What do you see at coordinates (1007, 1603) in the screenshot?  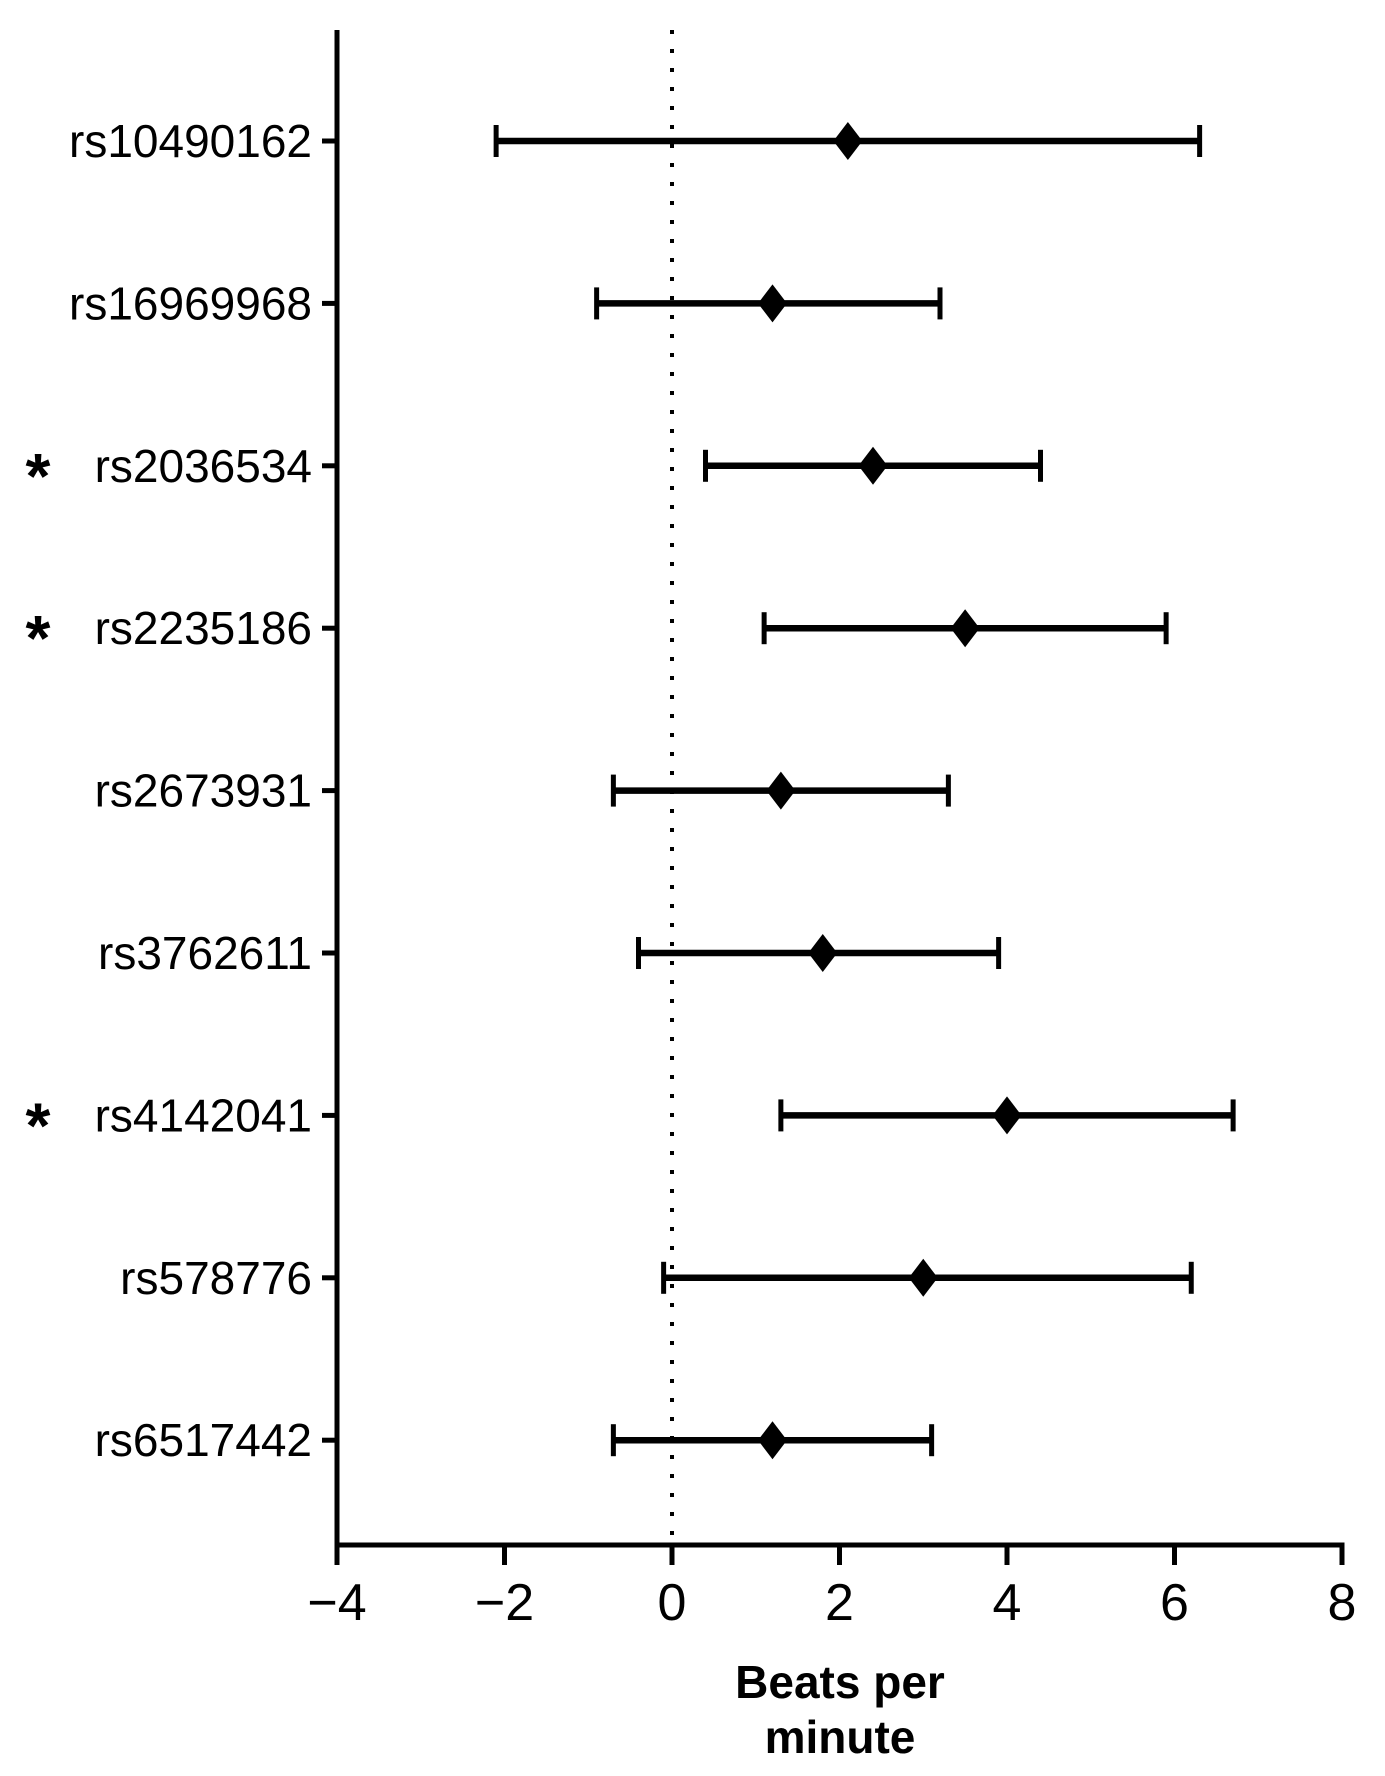 I see `x-tick-label: 4` at bounding box center [1007, 1603].